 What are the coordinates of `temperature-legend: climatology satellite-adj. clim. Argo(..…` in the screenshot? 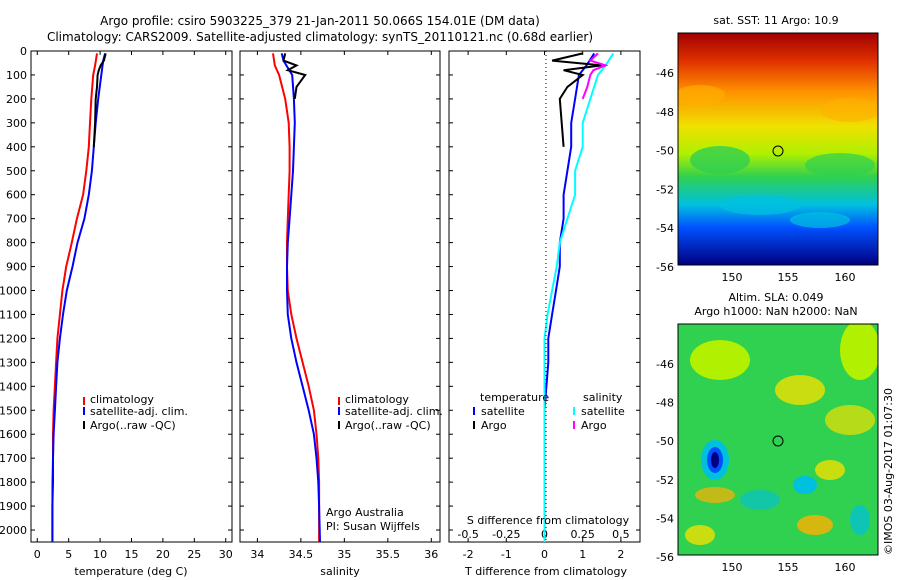 It's located at (135, 412).